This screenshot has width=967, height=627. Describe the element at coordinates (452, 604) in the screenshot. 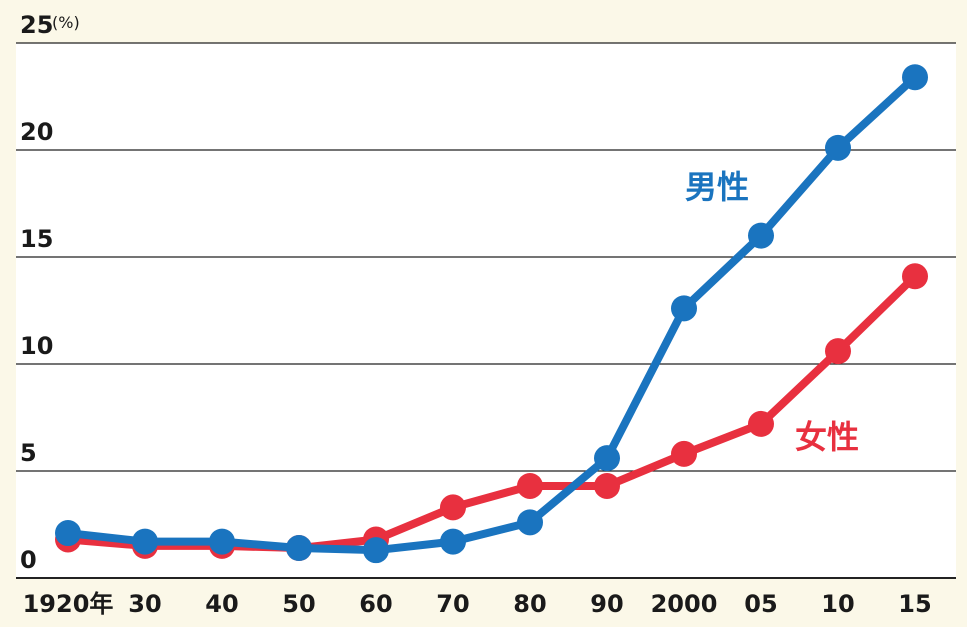

I see `x-tick-label: 70` at that location.